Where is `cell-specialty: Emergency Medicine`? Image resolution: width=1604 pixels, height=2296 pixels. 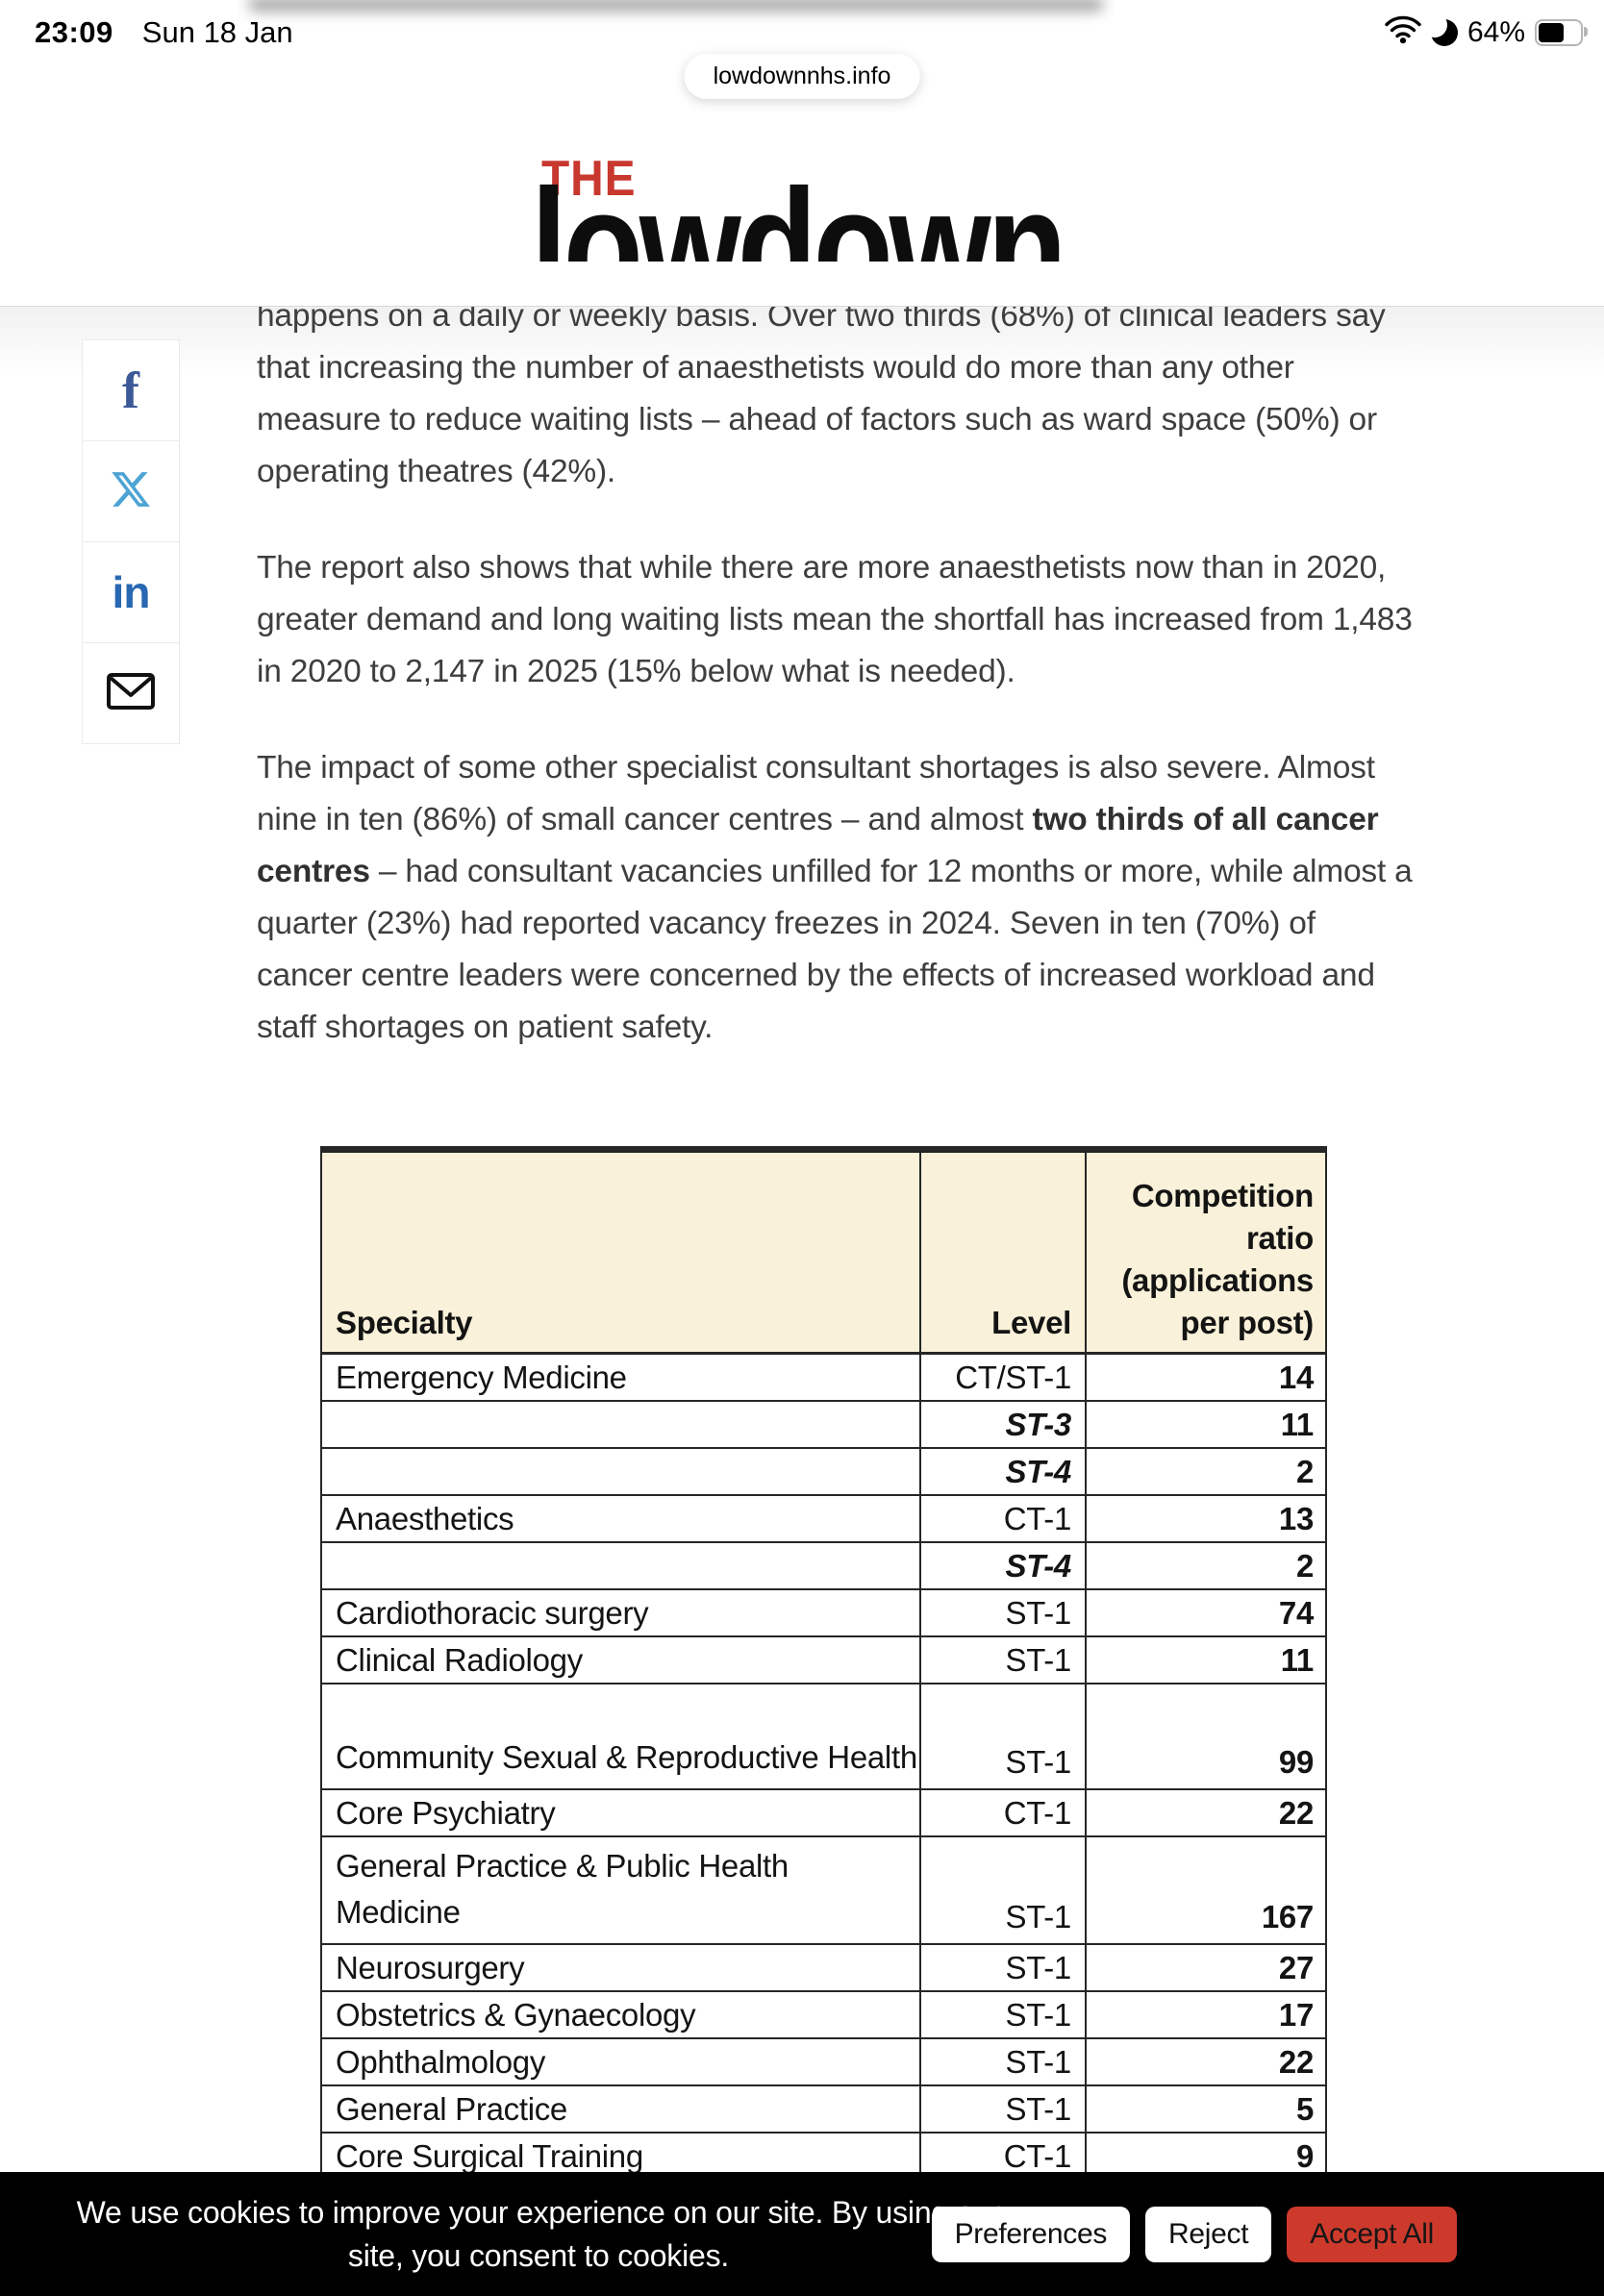 cell-specialty: Emergency Medicine is located at coordinates (620, 1377).